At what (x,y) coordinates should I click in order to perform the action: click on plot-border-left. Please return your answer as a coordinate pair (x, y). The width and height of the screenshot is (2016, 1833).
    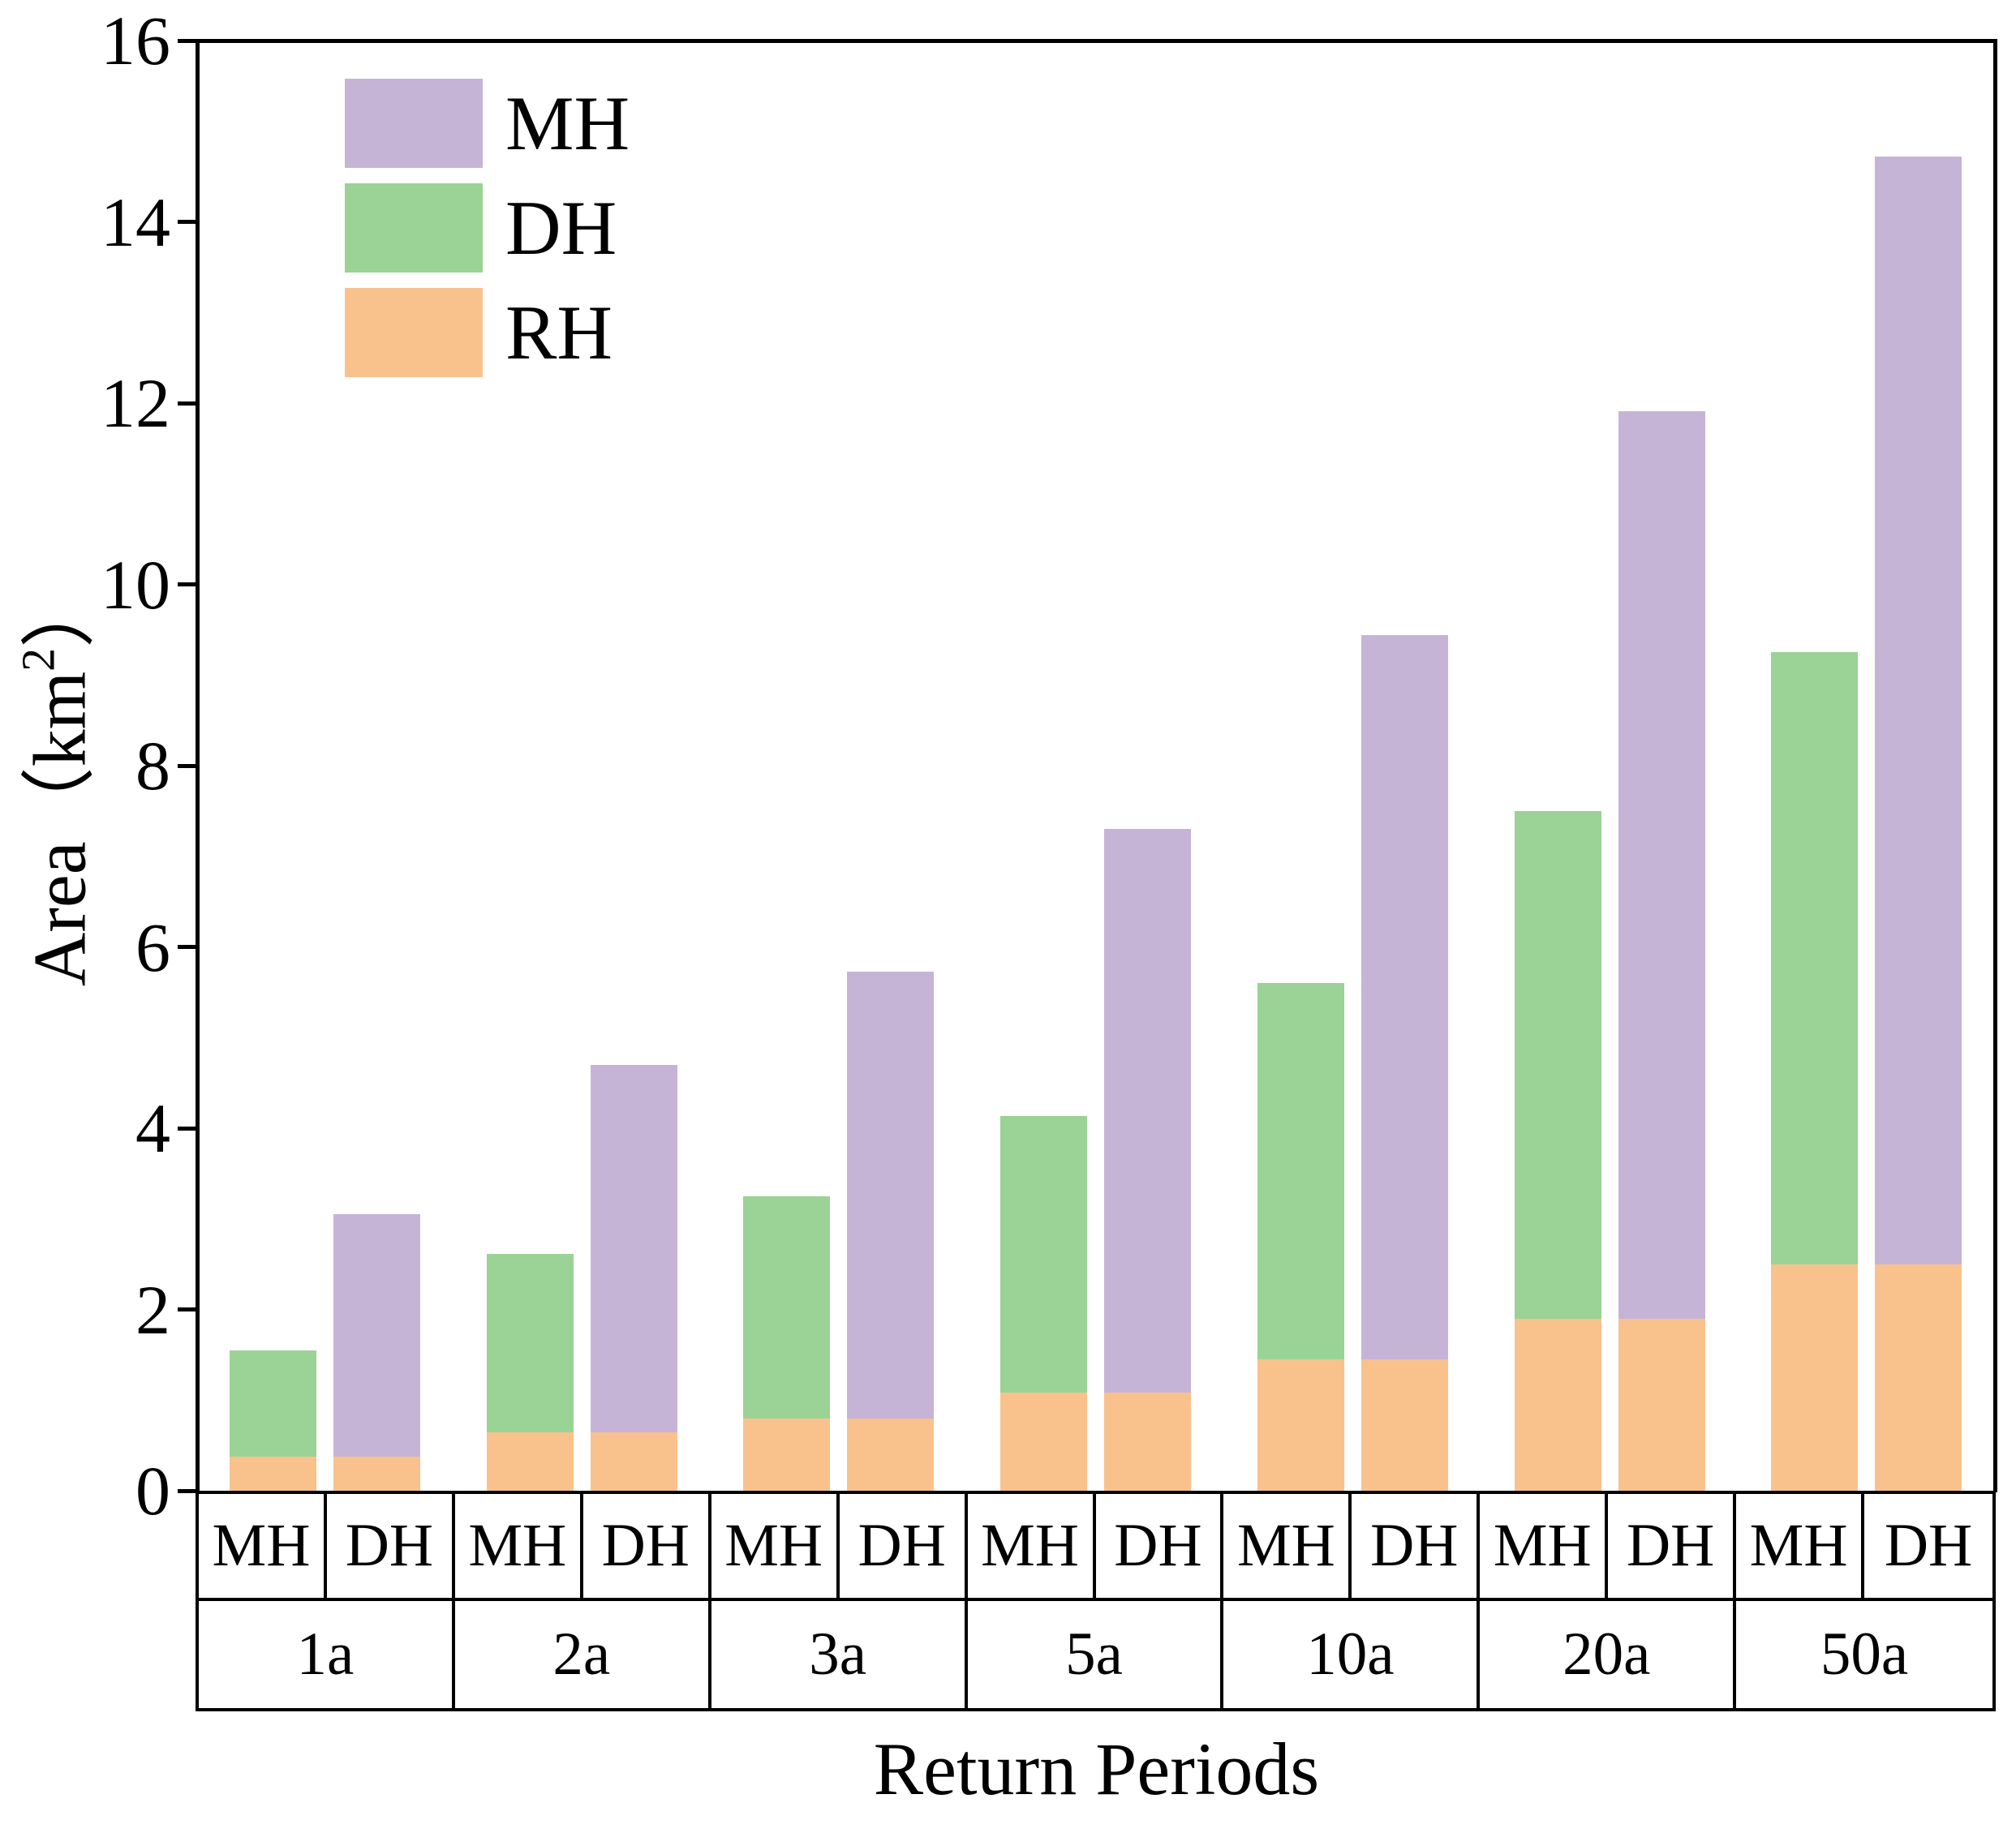
    Looking at the image, I should click on (198, 765).